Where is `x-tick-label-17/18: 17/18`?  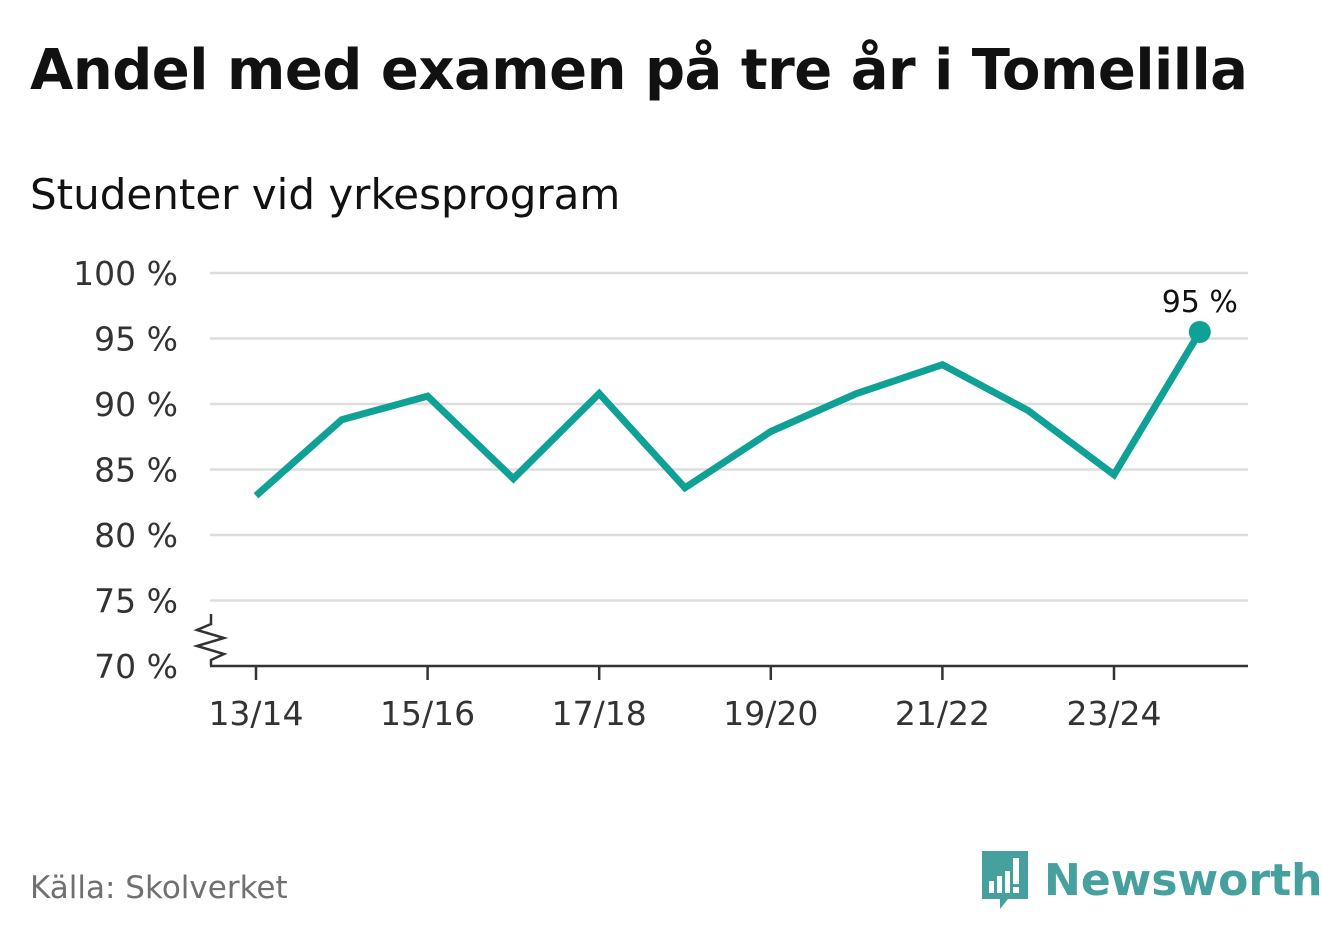 x-tick-label-17/18: 17/18 is located at coordinates (599, 713).